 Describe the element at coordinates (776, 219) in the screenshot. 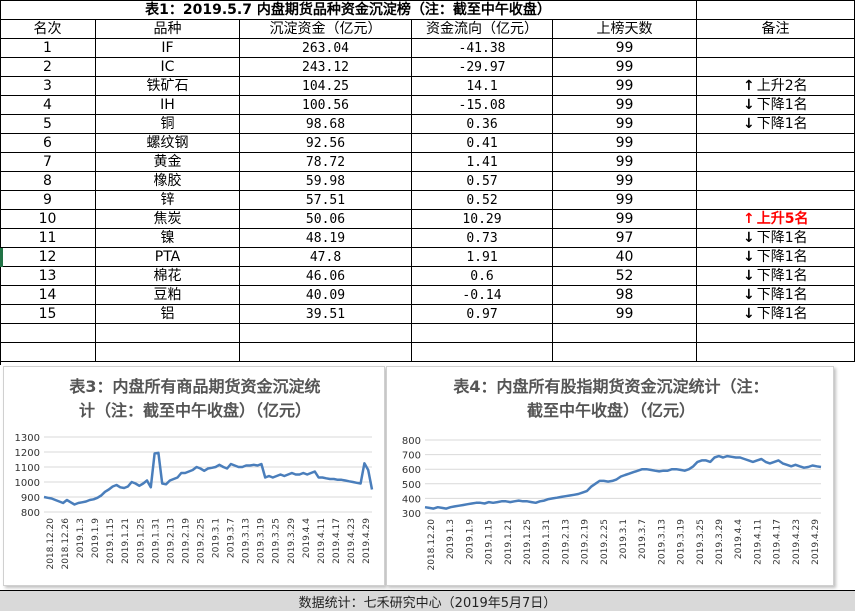

I see `table-cell-note: ↑ 上升5名` at that location.